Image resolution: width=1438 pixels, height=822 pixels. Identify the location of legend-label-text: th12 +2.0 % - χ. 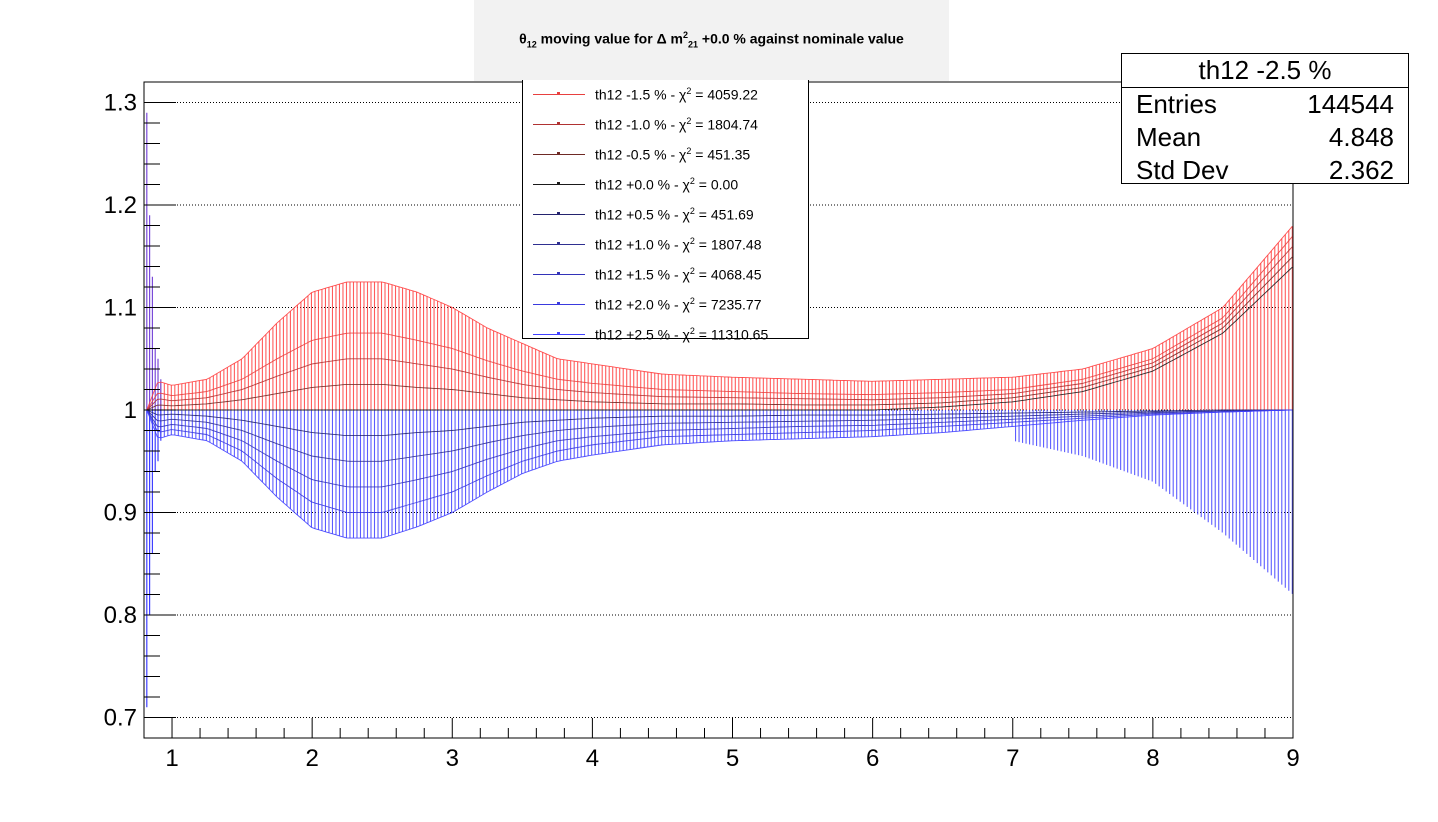
(642, 304).